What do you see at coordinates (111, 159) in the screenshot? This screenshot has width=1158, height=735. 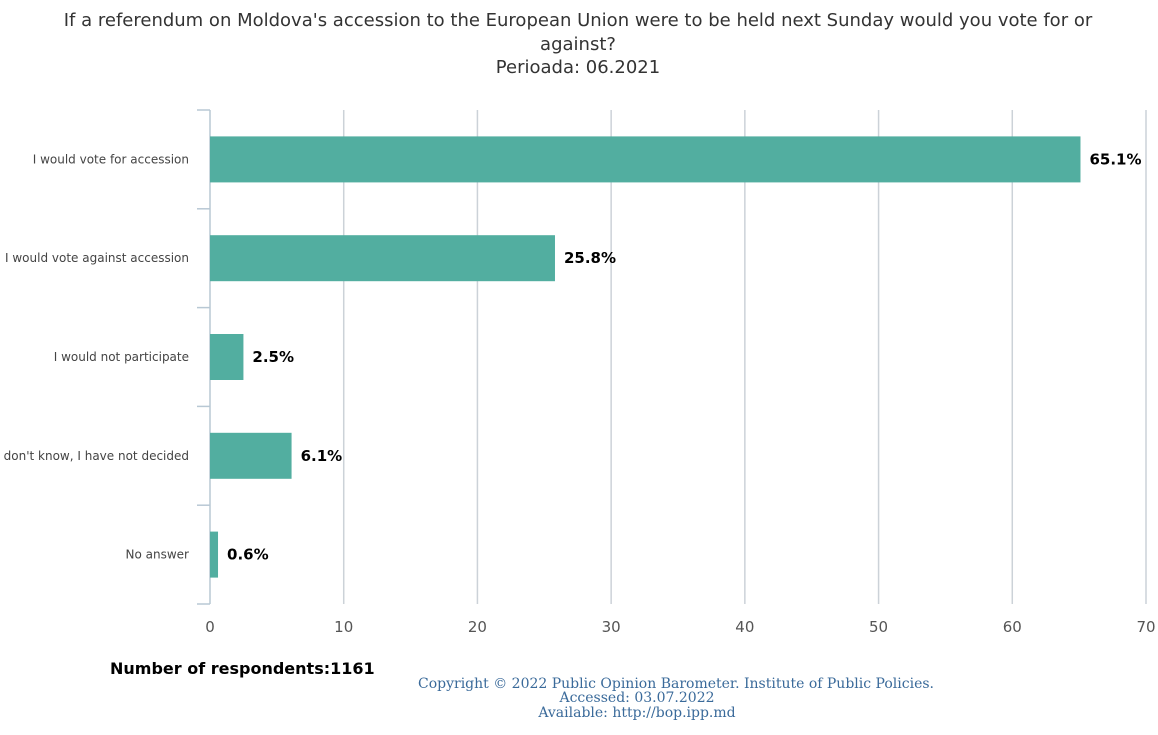 I see `category-label: I would vote for accession` at bounding box center [111, 159].